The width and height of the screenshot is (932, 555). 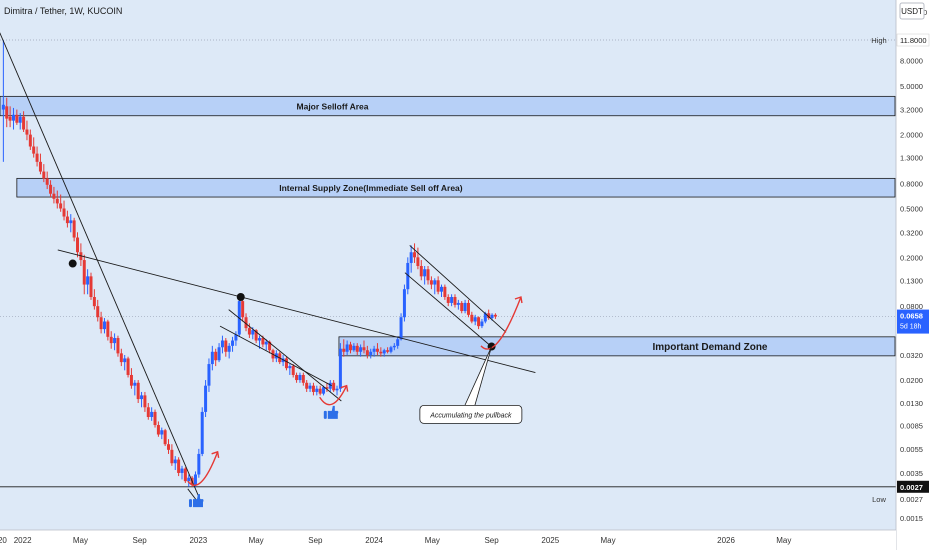 What do you see at coordinates (470, 415) in the screenshot?
I see `callout-text: Accumulating the pullback` at bounding box center [470, 415].